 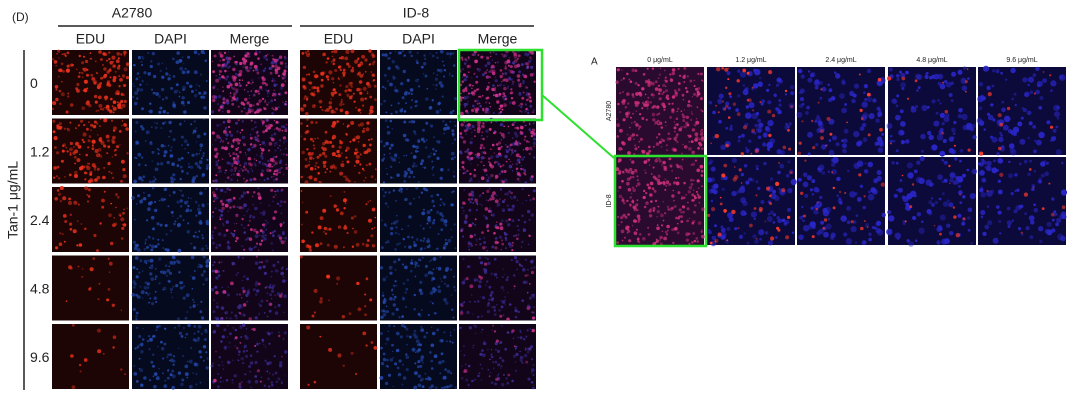 What do you see at coordinates (249, 356) in the screenshot?
I see `micrograph` at bounding box center [249, 356].